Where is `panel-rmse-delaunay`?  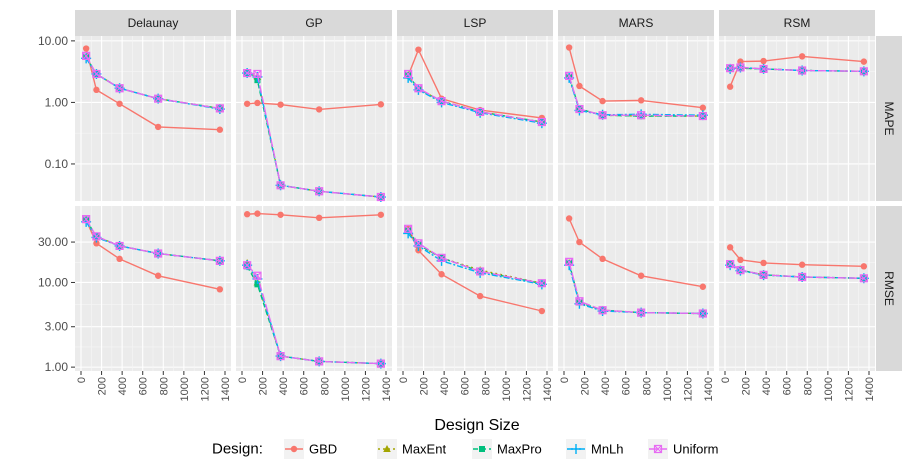 panel-rmse-delaunay is located at coordinates (153, 288).